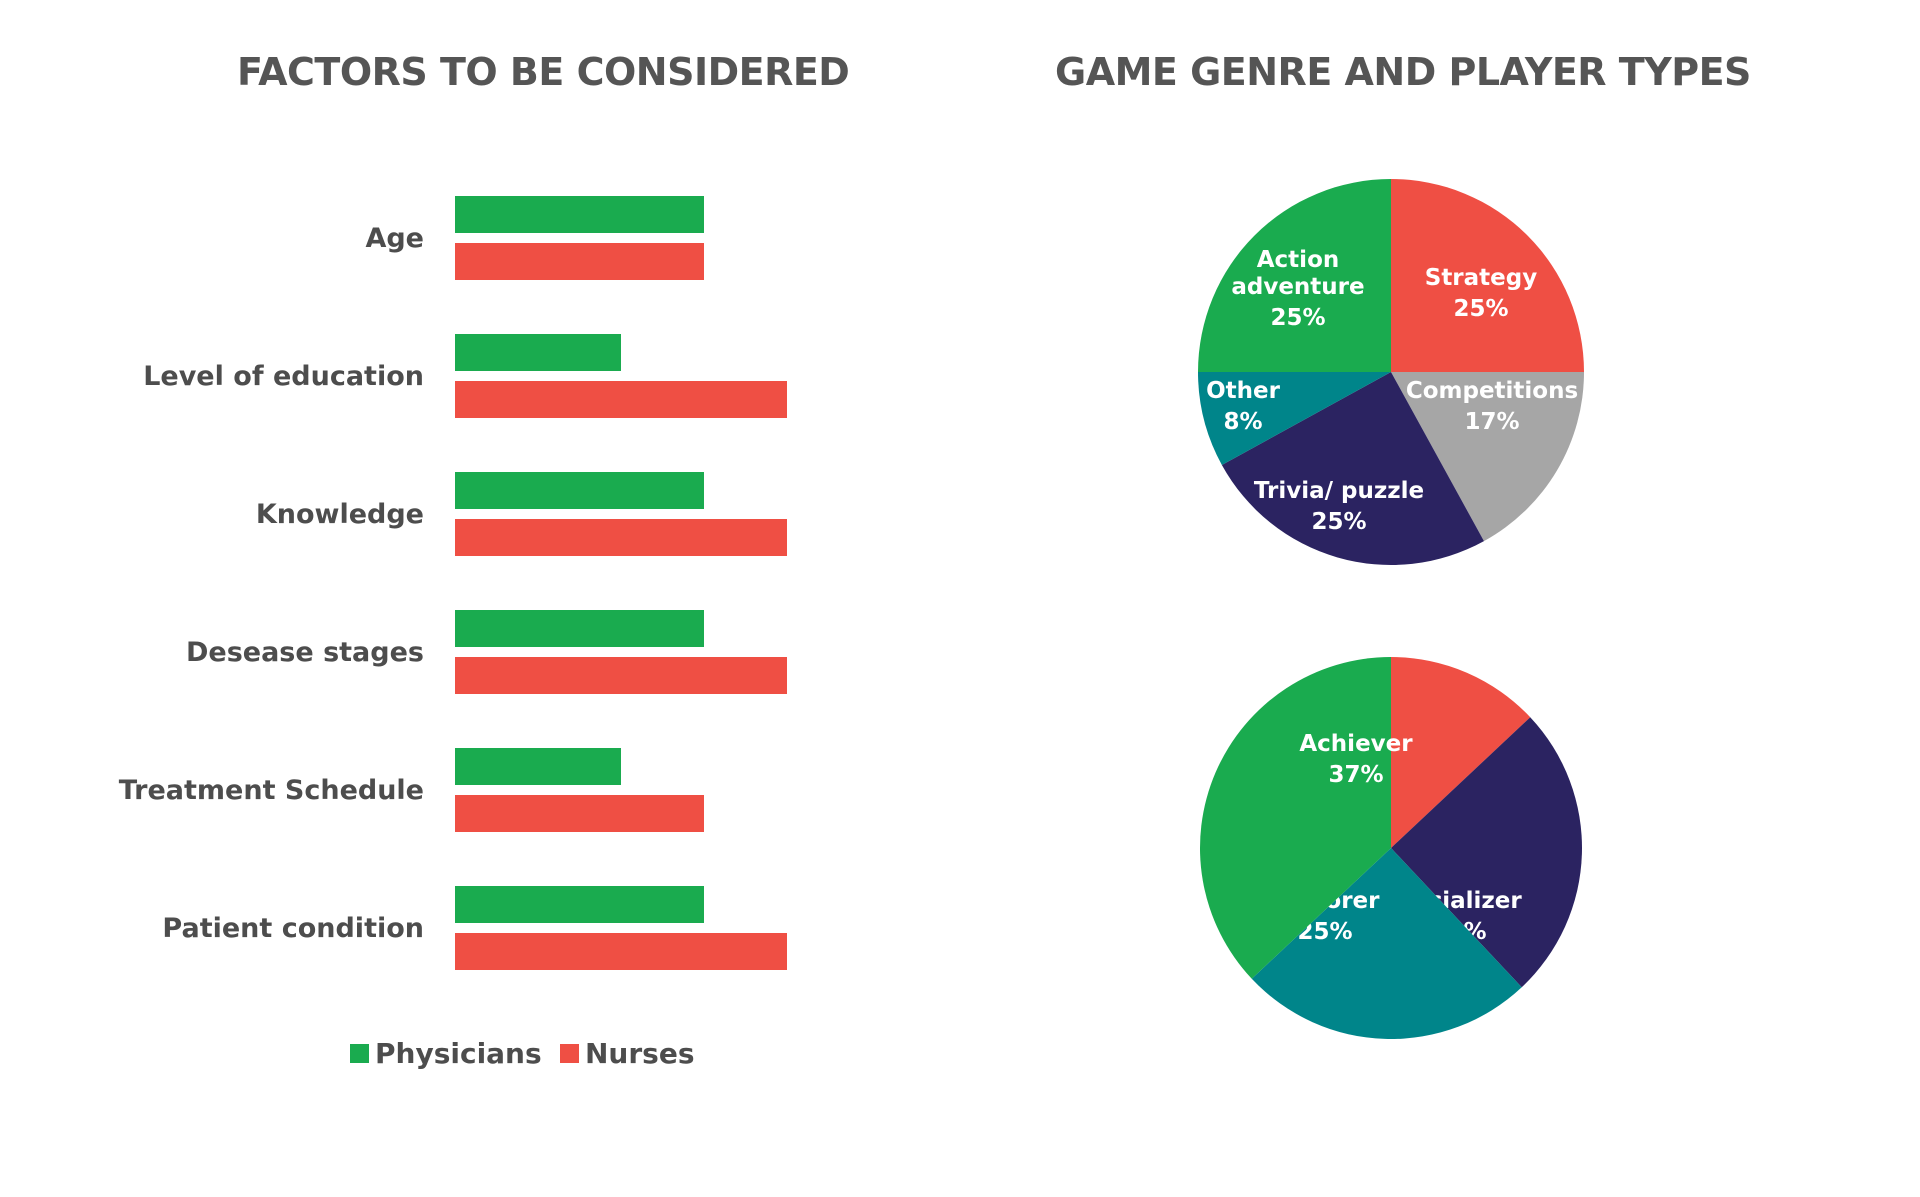 Image resolution: width=1920 pixels, height=1197 pixels. I want to click on pie-charts-title: GAME GENRE AND PLAYER TYPES, so click(1403, 72).